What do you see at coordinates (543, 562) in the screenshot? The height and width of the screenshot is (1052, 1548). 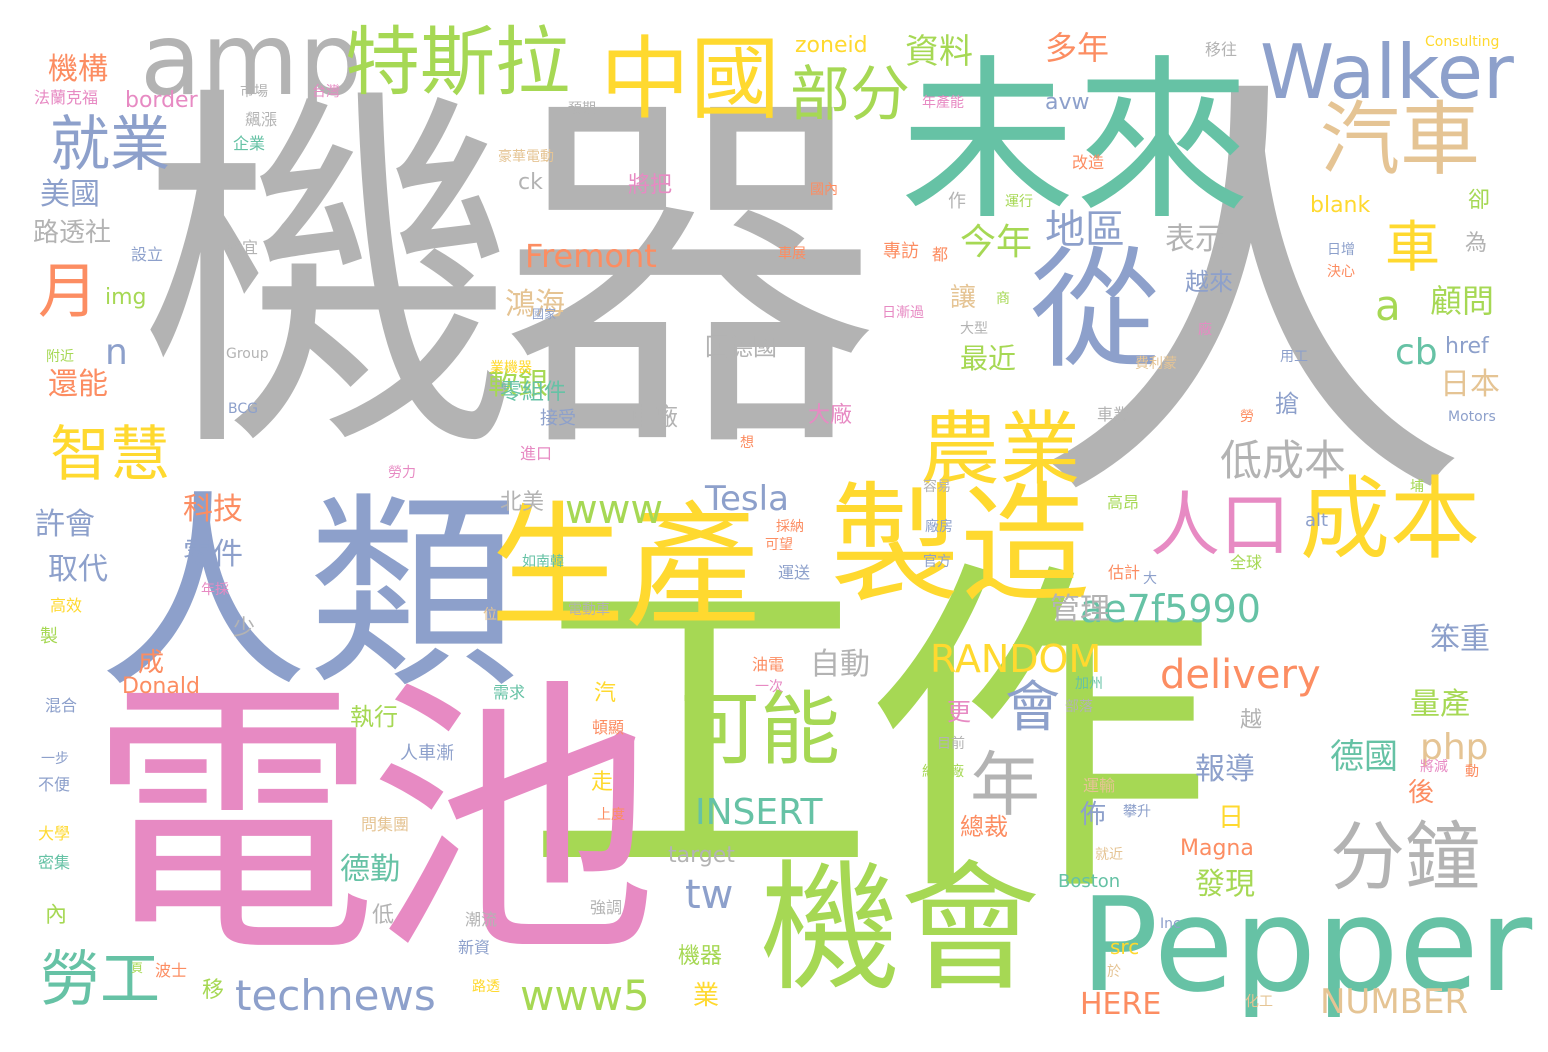 I see `word-ruhanhan: 如南韓` at bounding box center [543, 562].